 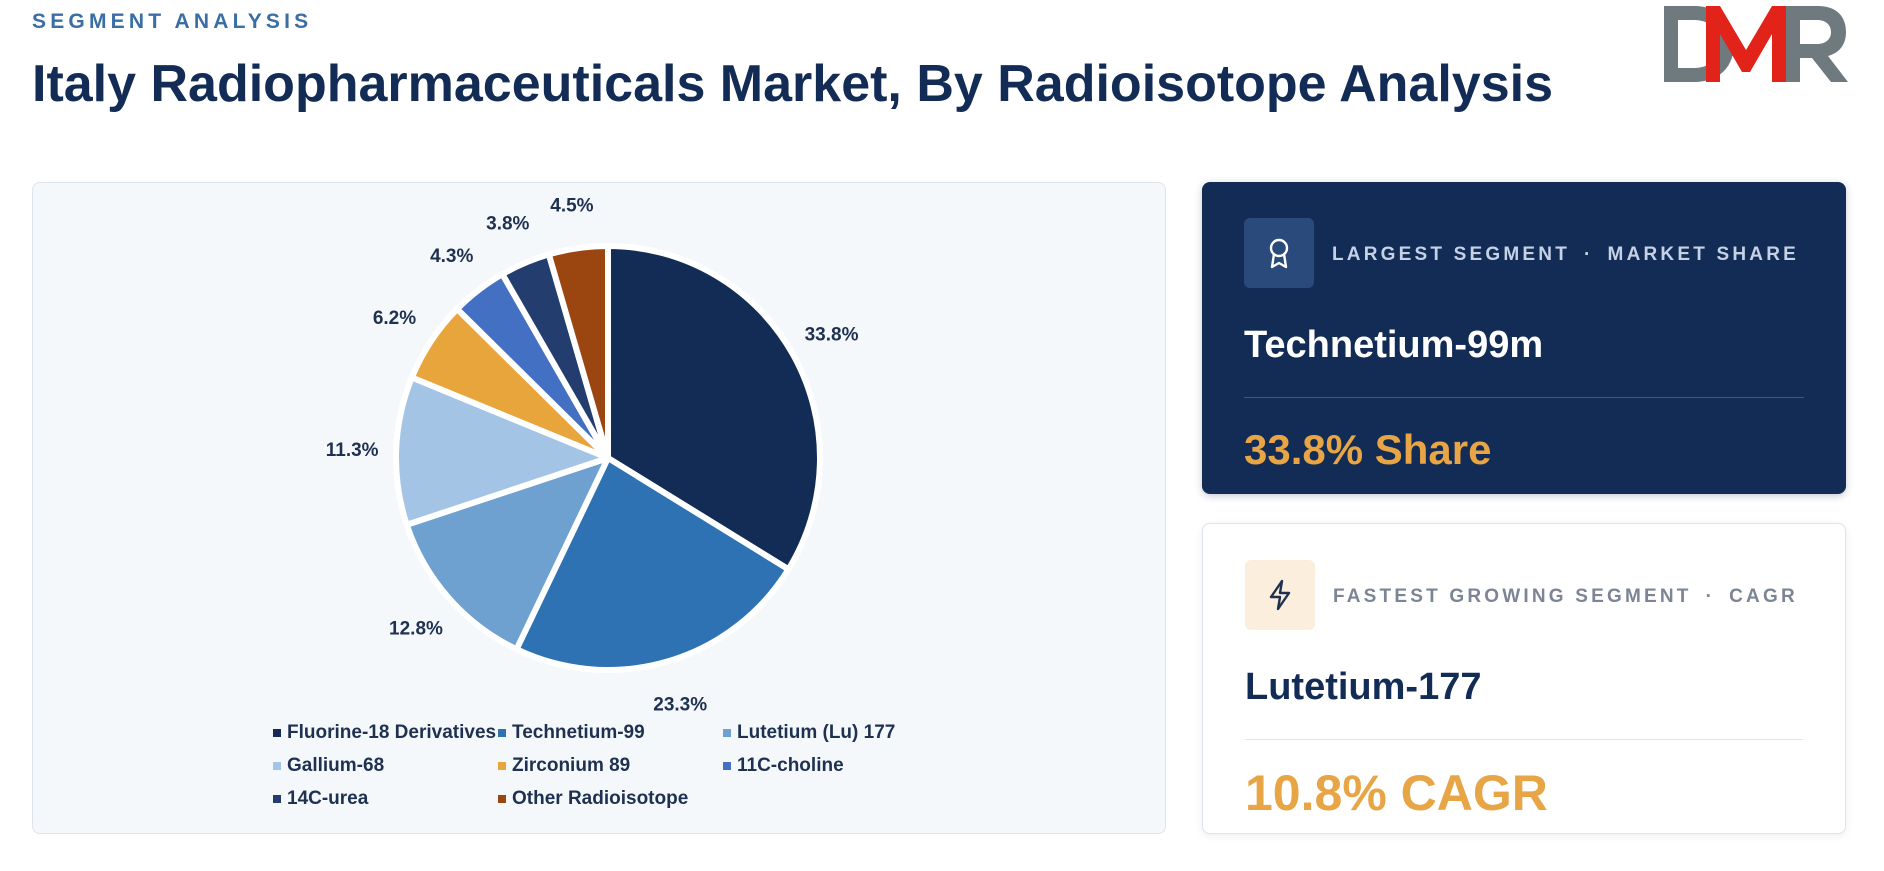 What do you see at coordinates (1363, 687) in the screenshot?
I see `fastest-segment-name: Lutetium-177` at bounding box center [1363, 687].